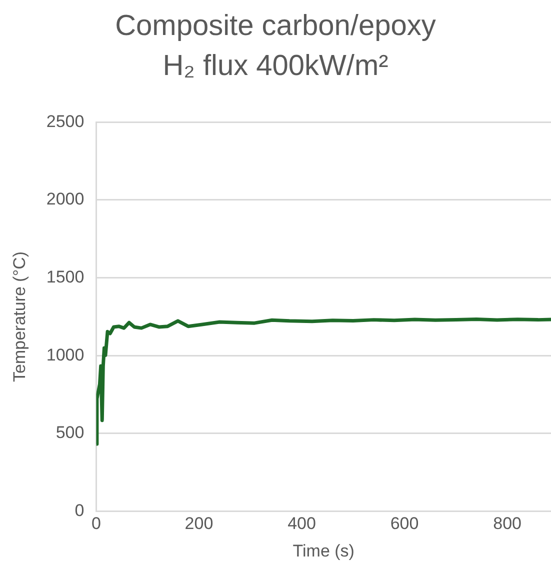 This screenshot has height=570, width=551. Describe the element at coordinates (79, 510) in the screenshot. I see `y-tick-label: 0` at that location.